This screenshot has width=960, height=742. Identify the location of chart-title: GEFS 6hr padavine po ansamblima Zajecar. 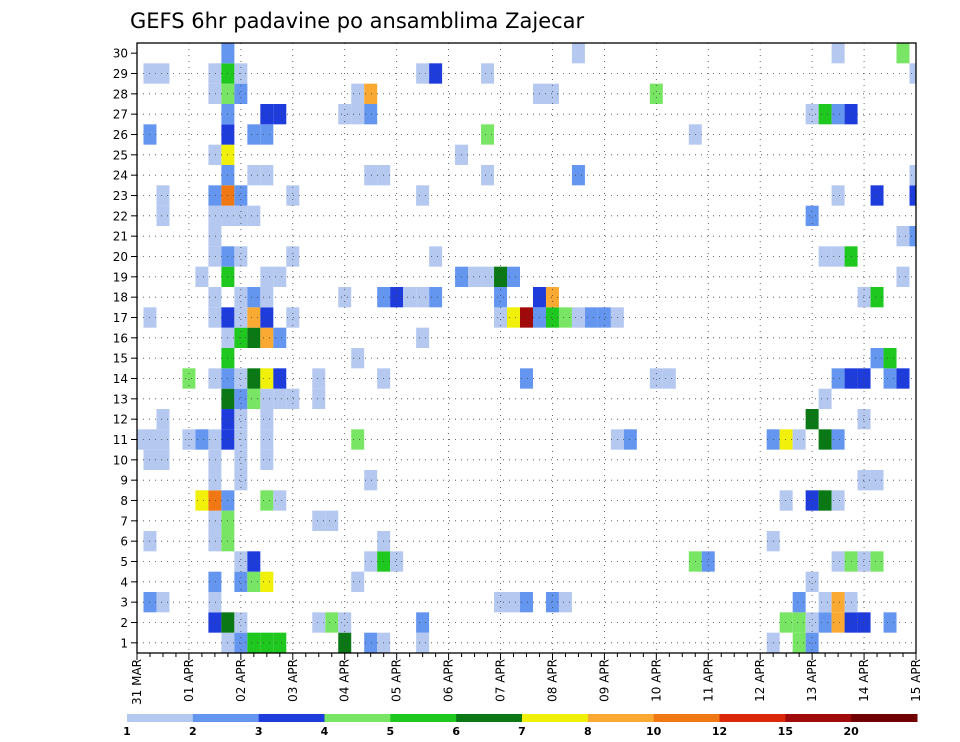
(357, 21).